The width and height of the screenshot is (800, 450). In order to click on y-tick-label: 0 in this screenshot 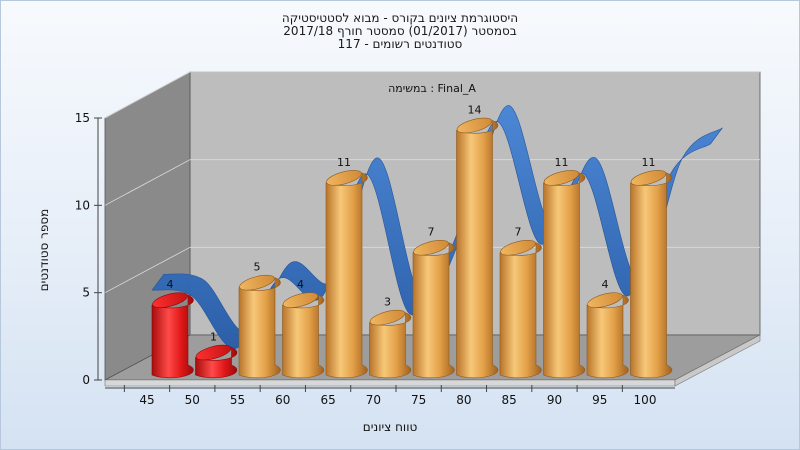, I will do `click(86, 380)`.